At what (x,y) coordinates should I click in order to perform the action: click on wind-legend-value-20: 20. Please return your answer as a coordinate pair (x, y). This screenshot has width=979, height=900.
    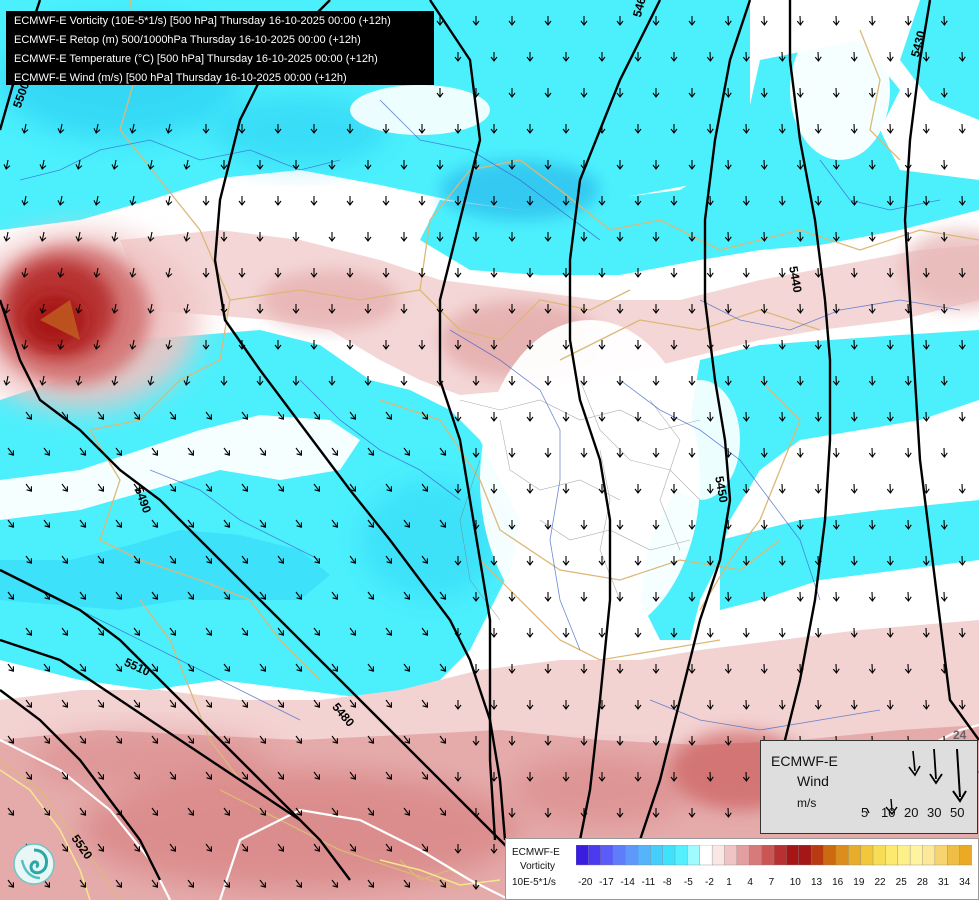
    Looking at the image, I should click on (911, 812).